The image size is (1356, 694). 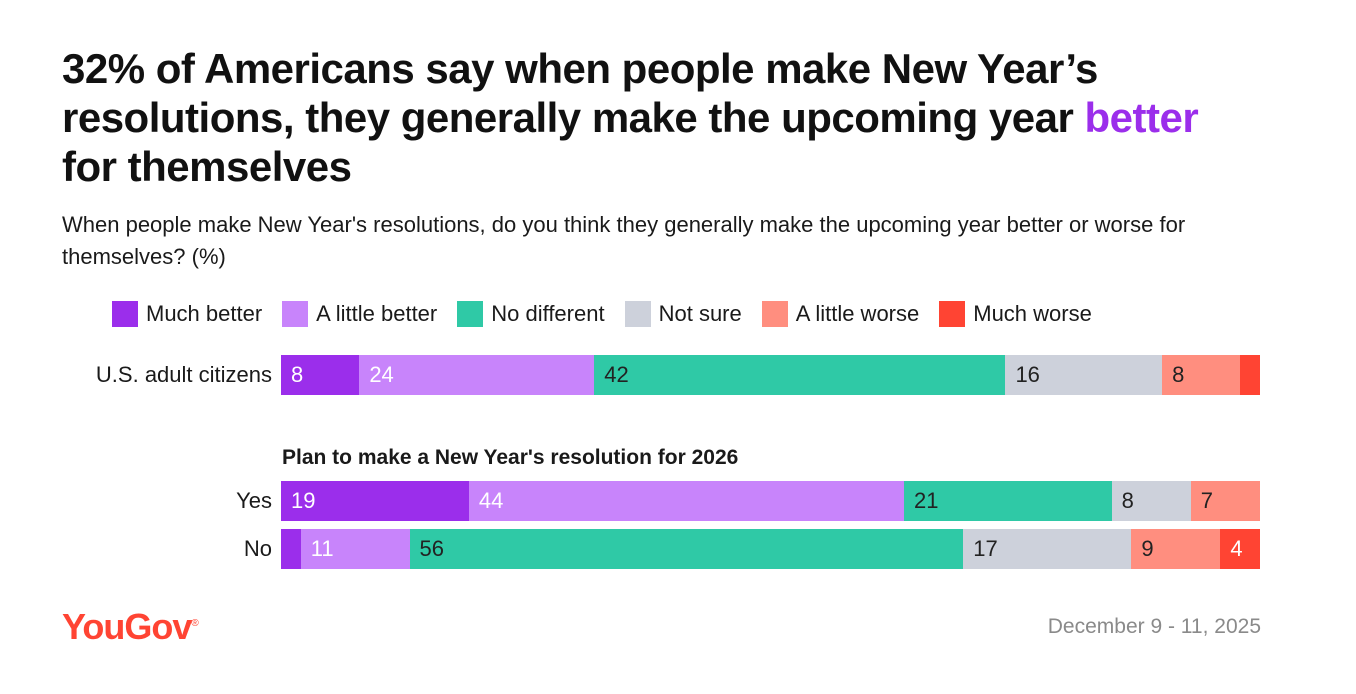 What do you see at coordinates (1201, 375) in the screenshot?
I see `bar-segment-u-s-adult-citizens-a-little-worse: 8` at bounding box center [1201, 375].